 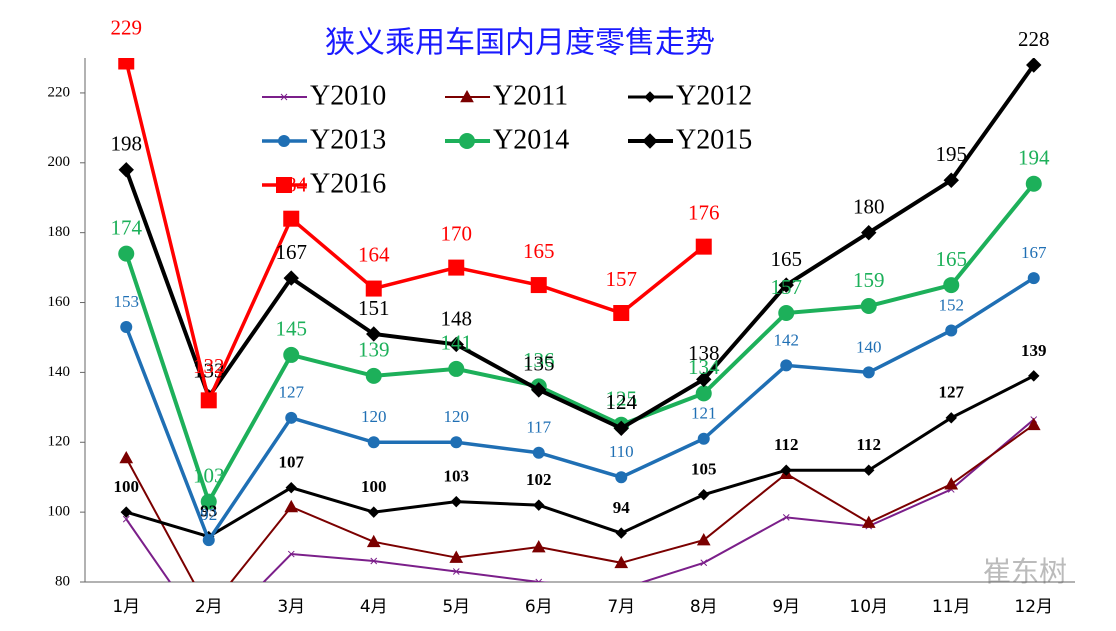 I want to click on data-label: 180, so click(x=869, y=206).